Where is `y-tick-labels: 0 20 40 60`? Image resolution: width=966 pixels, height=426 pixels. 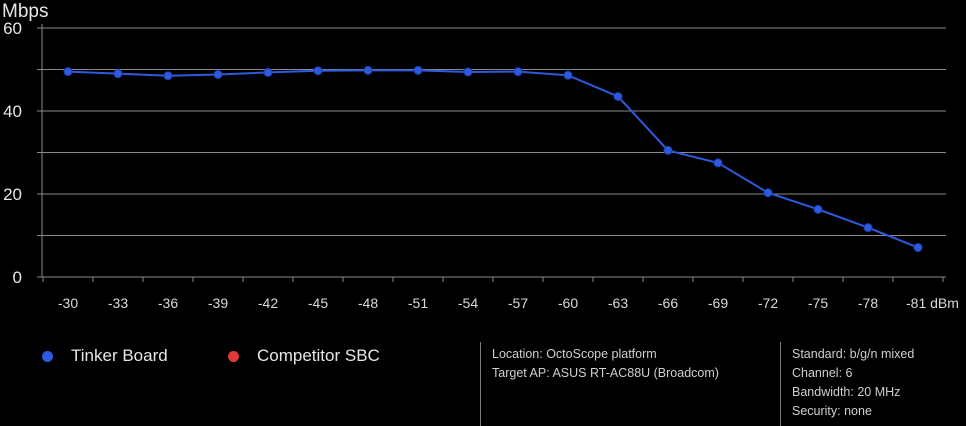 y-tick-labels: 0 20 40 60 is located at coordinates (12, 153).